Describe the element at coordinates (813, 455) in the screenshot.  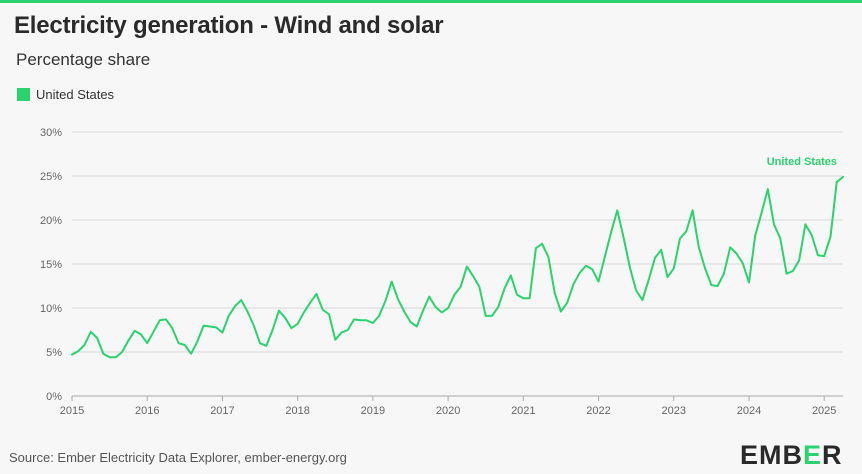
I see `logo-text-accent: E` at that location.